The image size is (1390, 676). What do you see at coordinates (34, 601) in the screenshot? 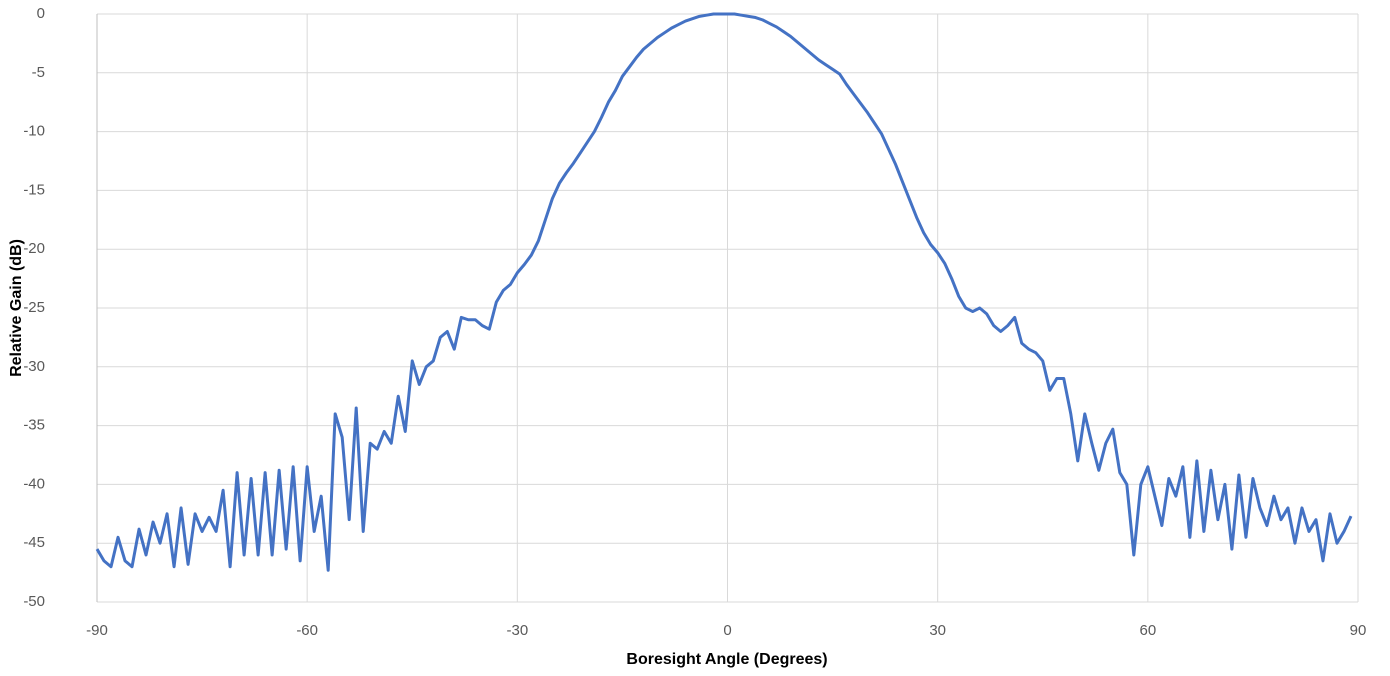
I see `y-tick-label: -50` at bounding box center [34, 601].